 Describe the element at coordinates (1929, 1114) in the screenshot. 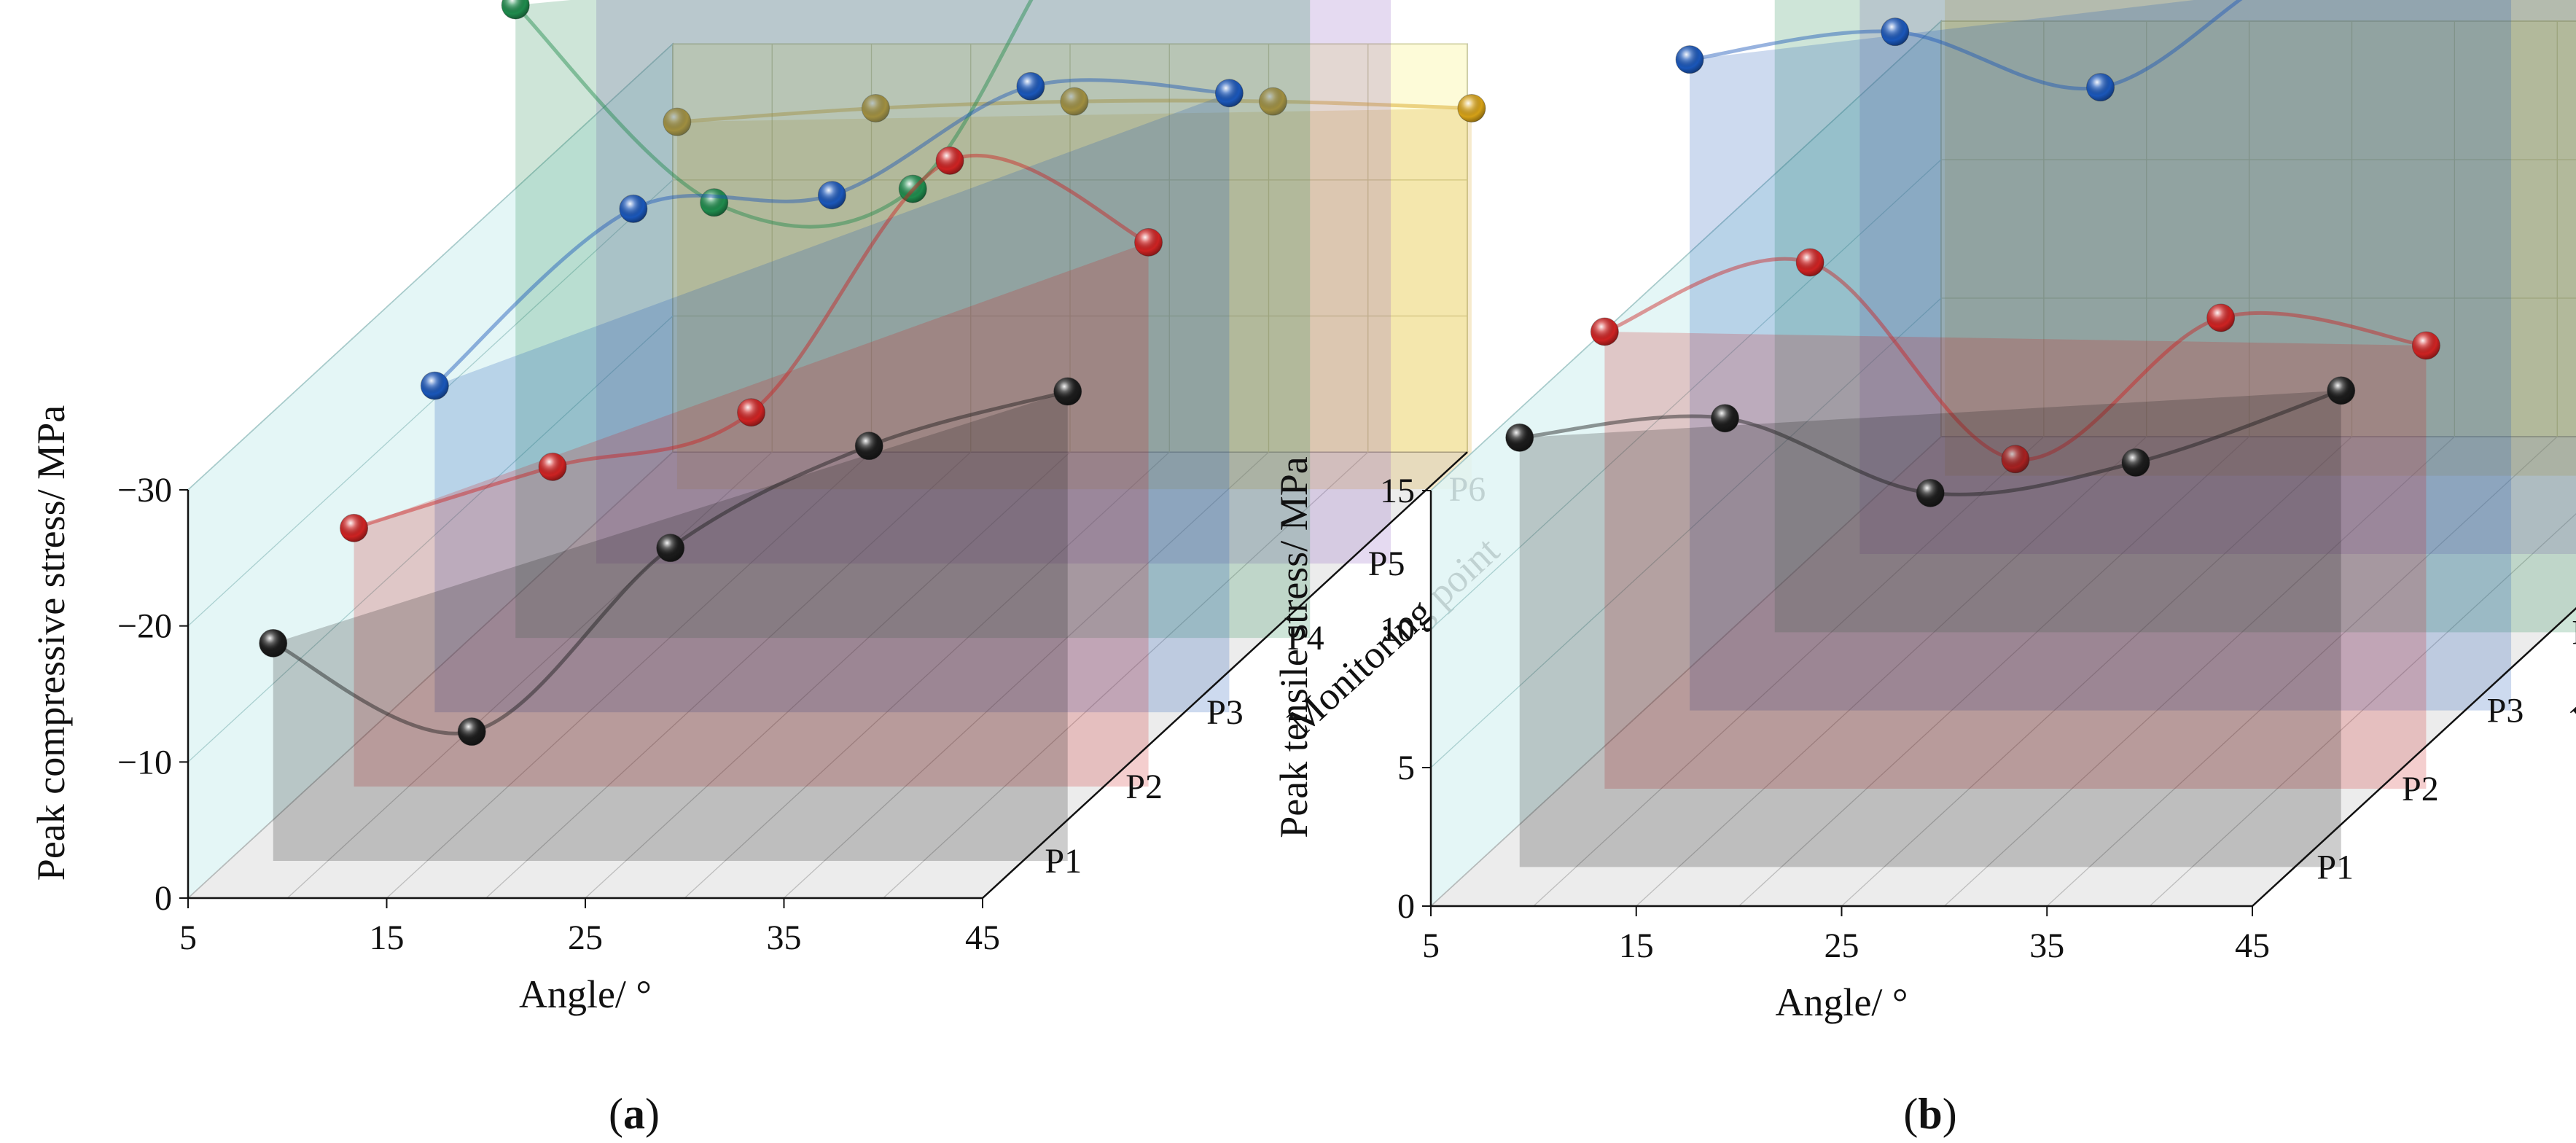

I see `caption-b: (b)` at that location.